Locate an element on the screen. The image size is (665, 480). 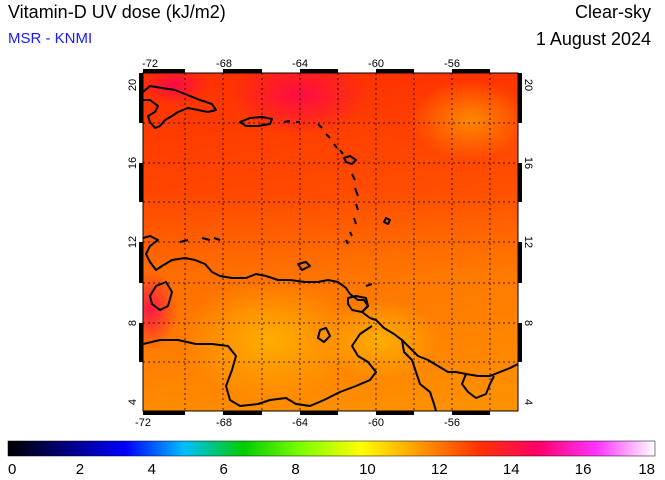
lat-tick-right-3: 12 is located at coordinates (528, 242).